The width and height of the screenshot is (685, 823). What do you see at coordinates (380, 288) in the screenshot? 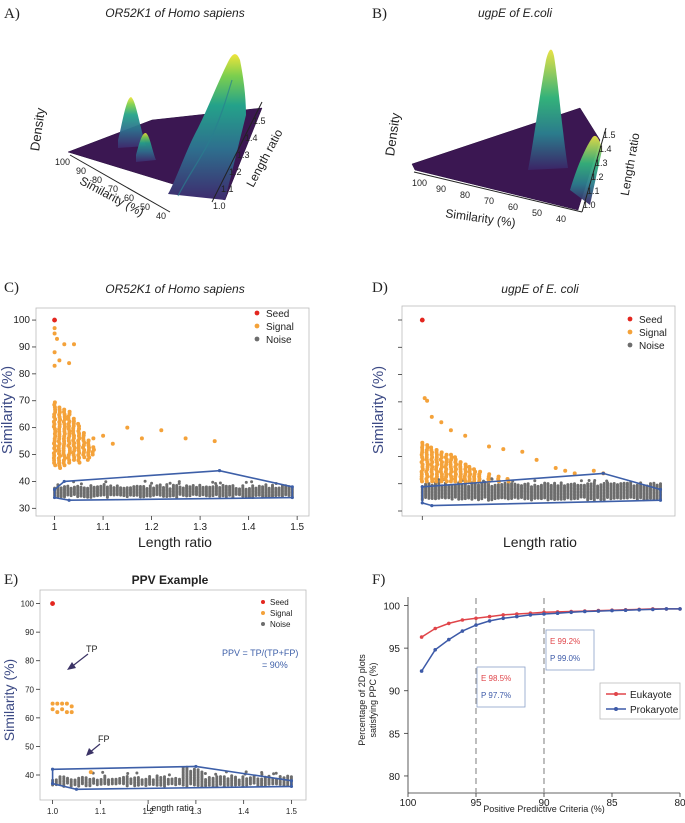
I see `panel-d-label: D)` at bounding box center [380, 288].